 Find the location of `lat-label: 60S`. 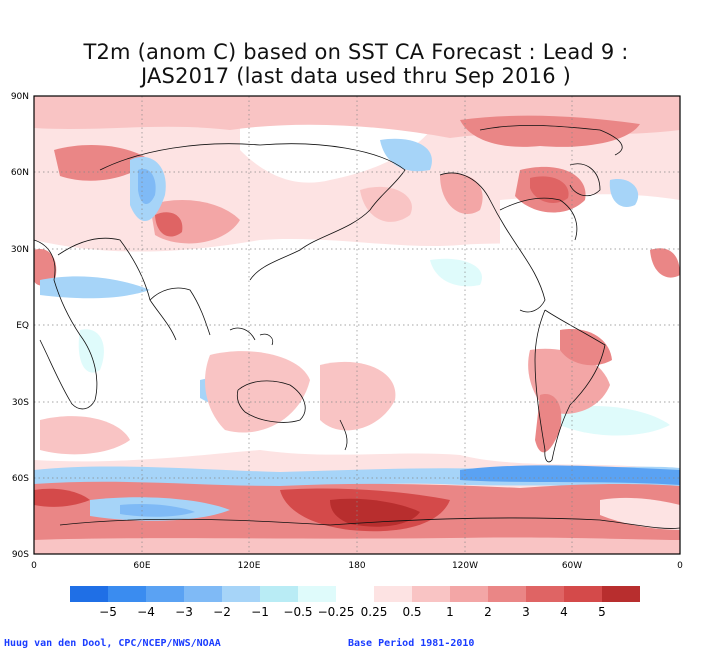

lat-label: 60S is located at coordinates (20, 479).